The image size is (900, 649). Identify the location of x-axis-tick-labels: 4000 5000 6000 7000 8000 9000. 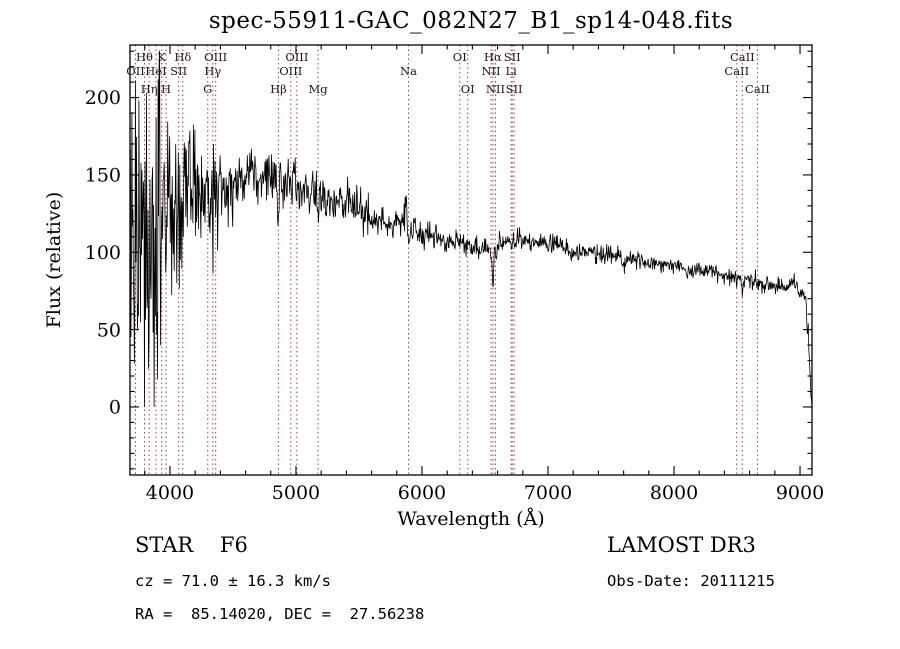
(485, 493).